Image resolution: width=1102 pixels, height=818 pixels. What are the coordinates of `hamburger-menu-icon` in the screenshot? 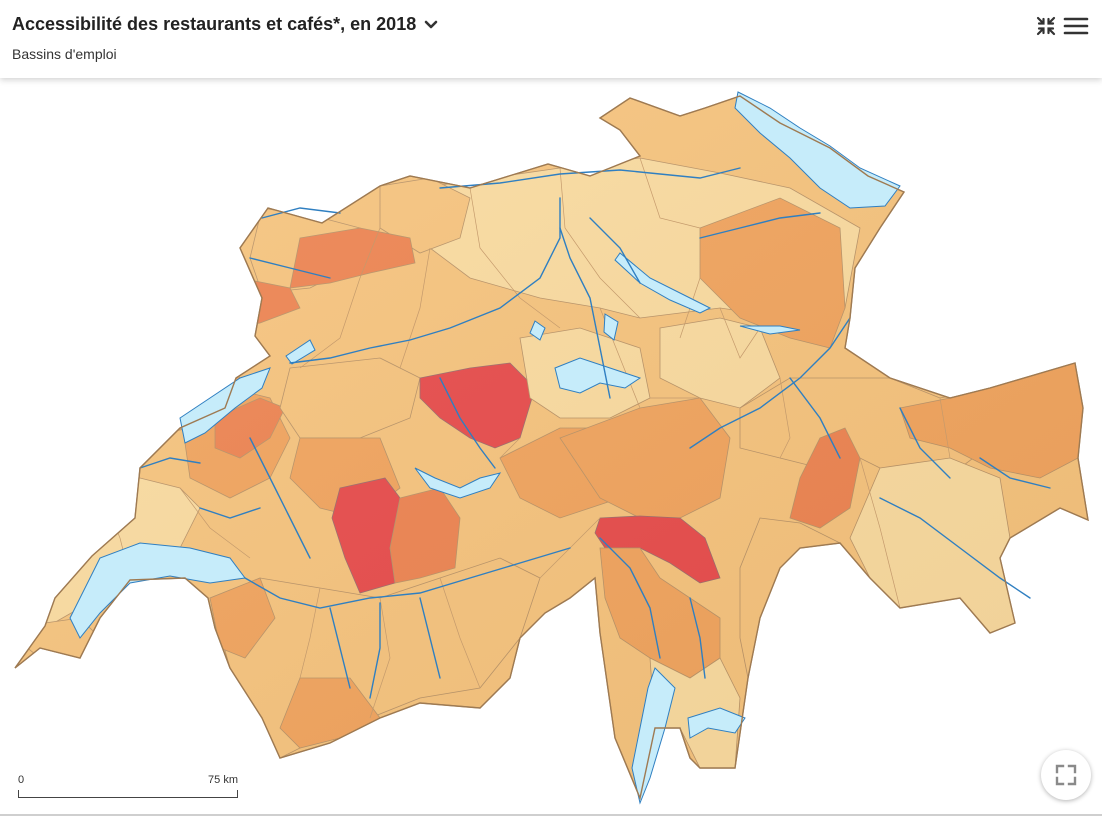 It's located at (1076, 26).